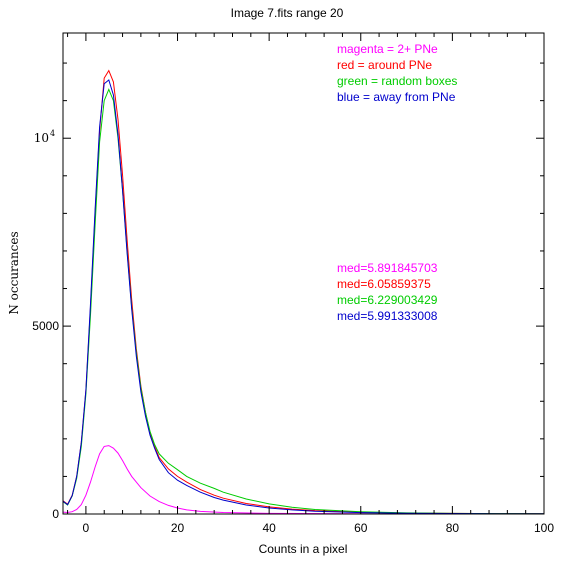 Image resolution: width=574 pixels, height=574 pixels. I want to click on median-label: med=6.229003429, so click(387, 300).